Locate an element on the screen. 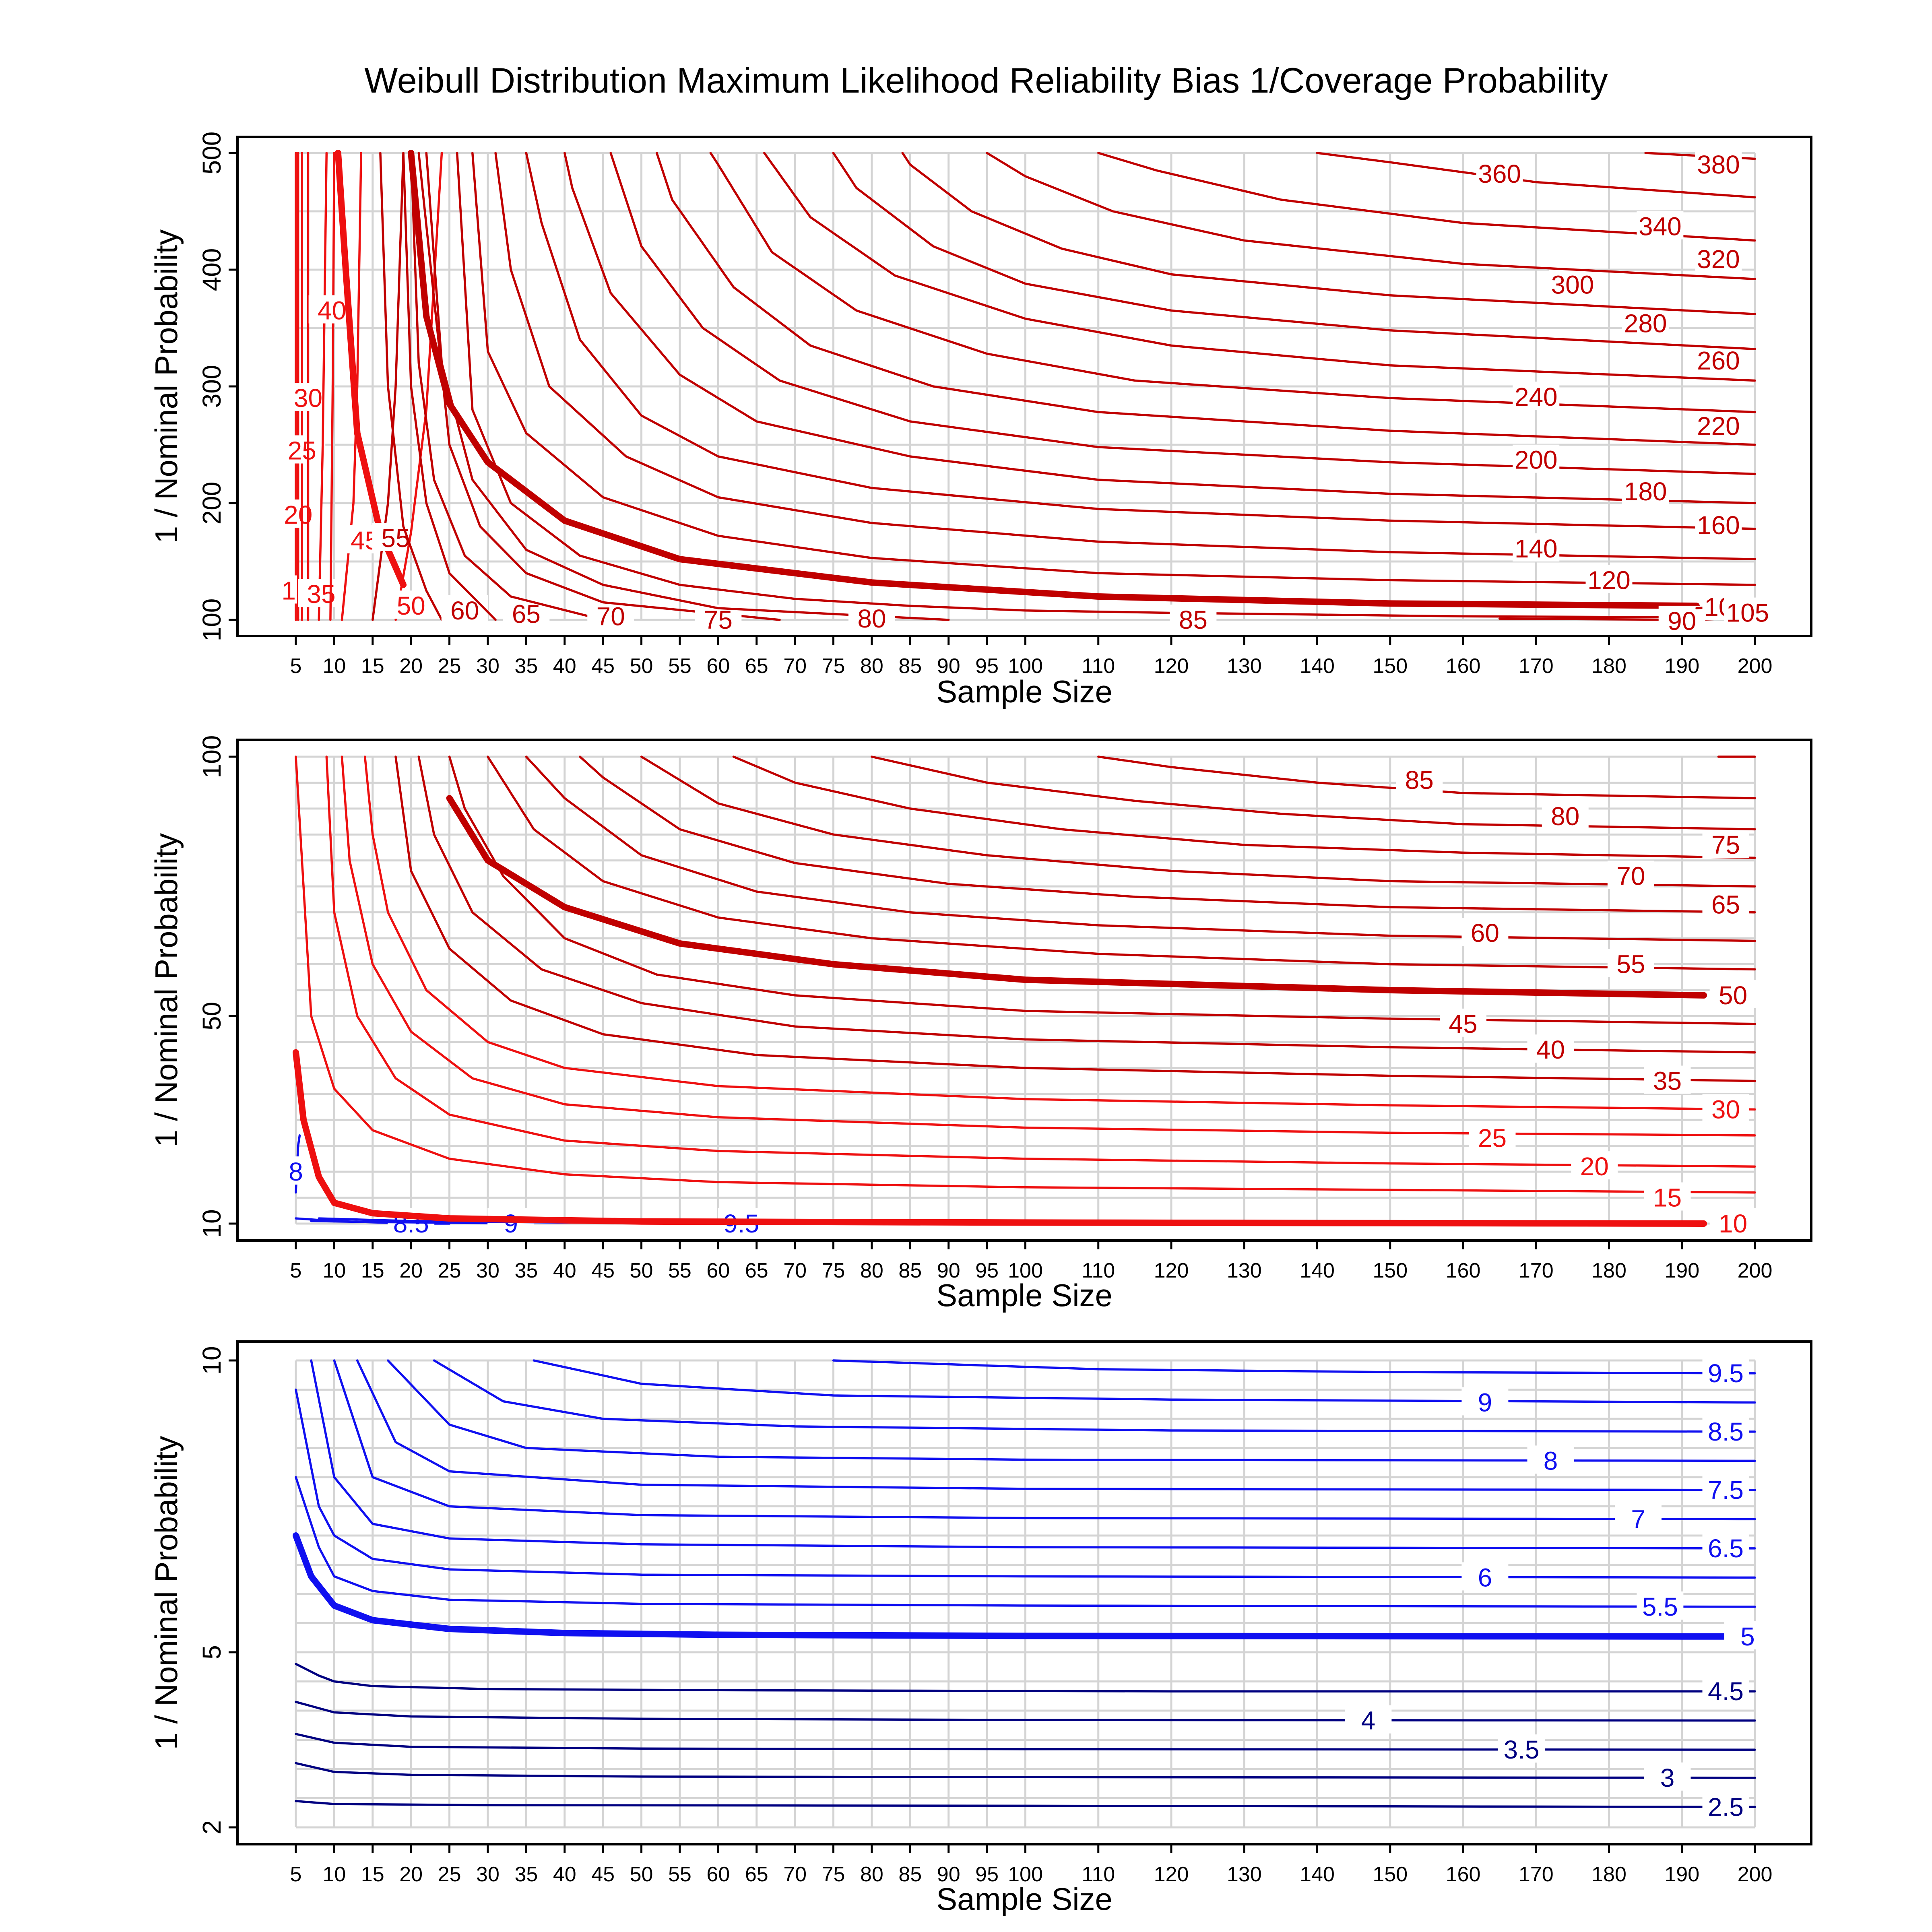 This screenshot has height=1932, width=1932. x-tick-label: 70 is located at coordinates (795, 666).